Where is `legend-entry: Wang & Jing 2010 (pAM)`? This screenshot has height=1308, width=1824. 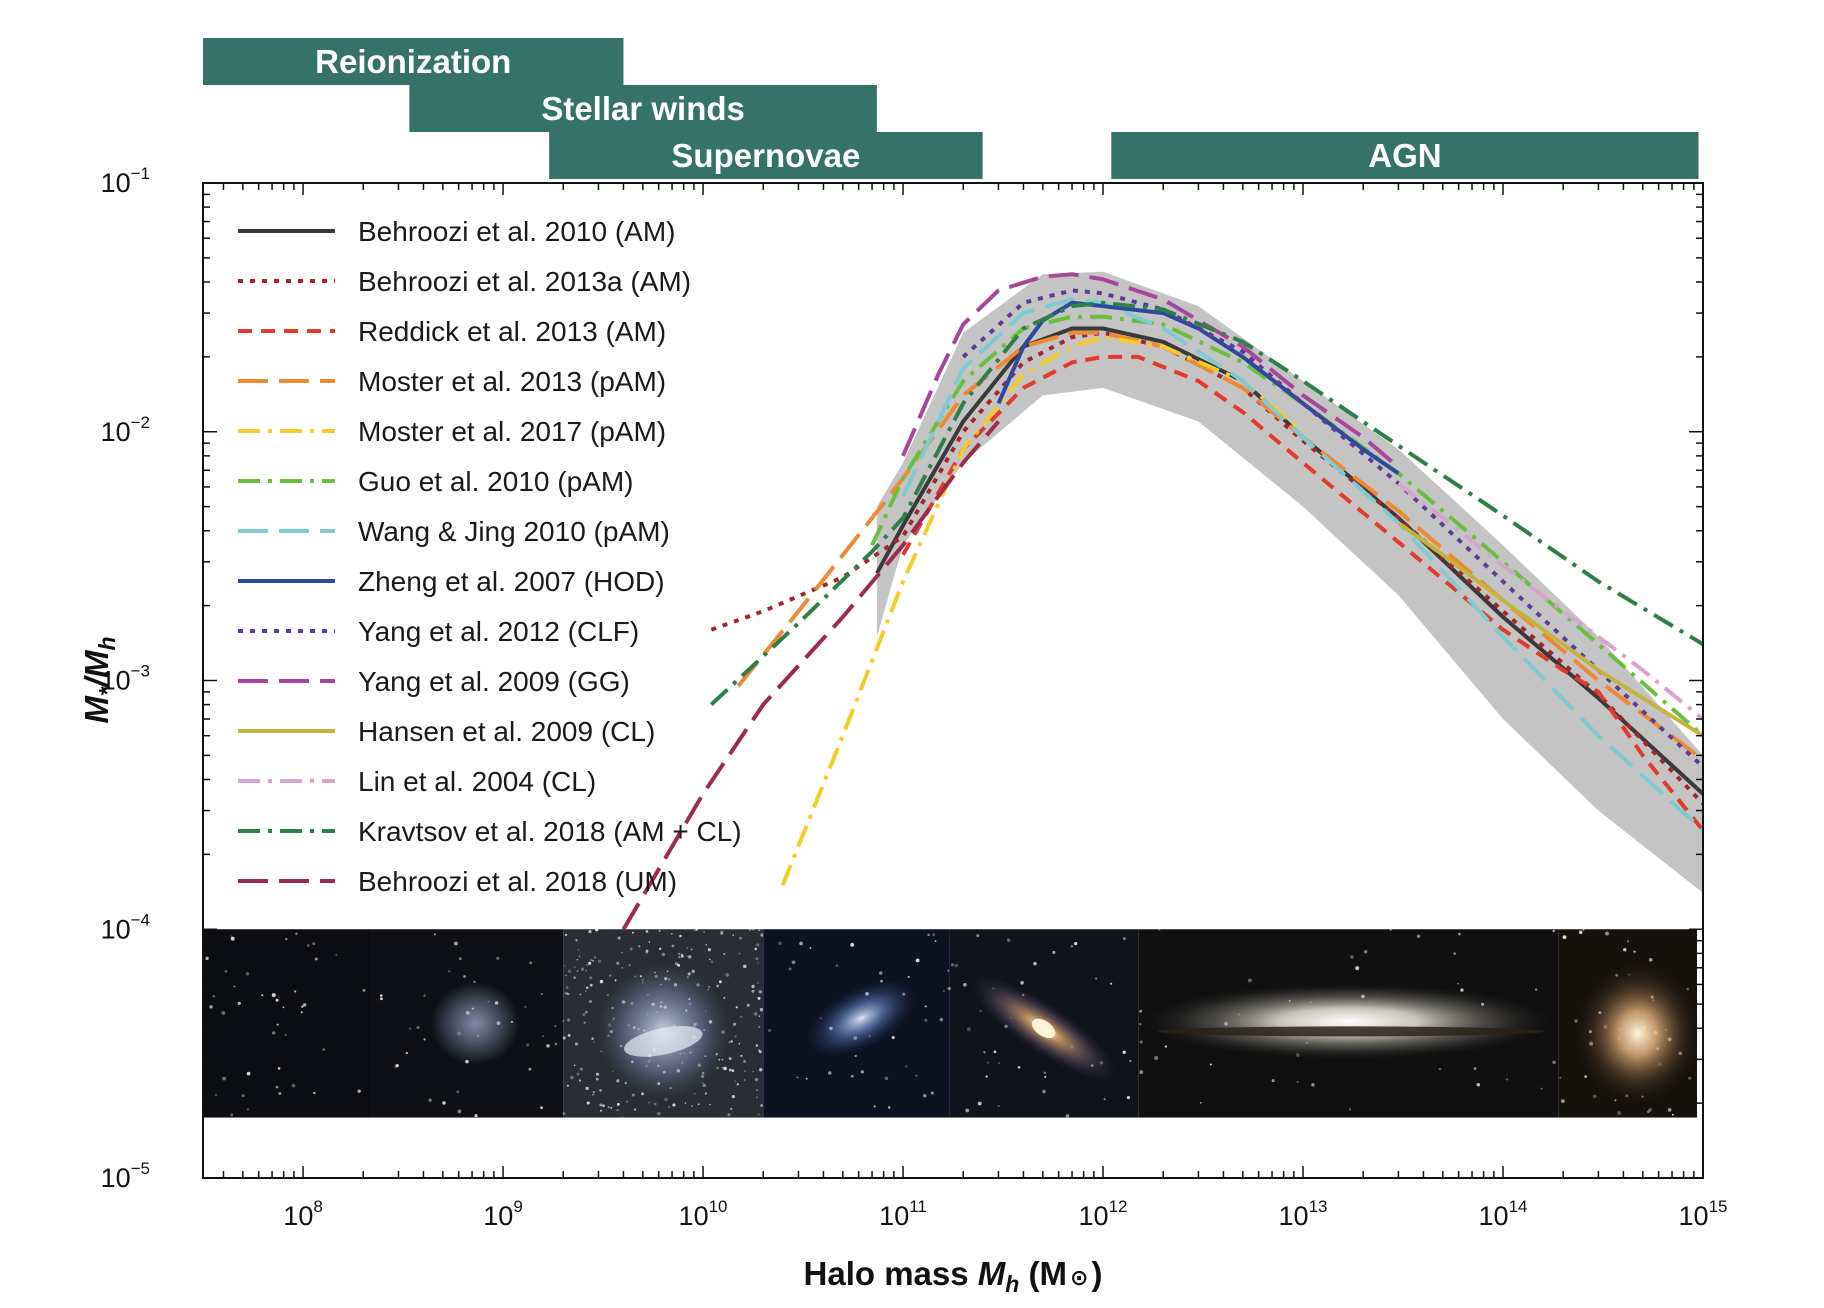
legend-entry: Wang & Jing 2010 (pAM) is located at coordinates (454, 531).